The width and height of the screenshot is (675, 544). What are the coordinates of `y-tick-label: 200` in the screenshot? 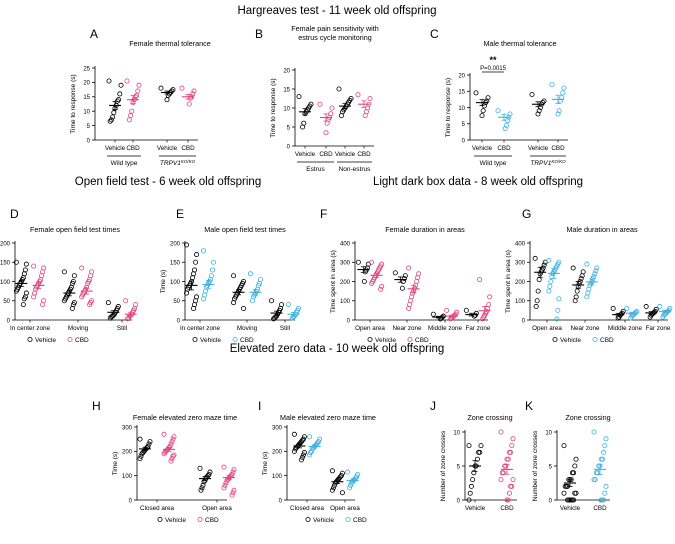 It's located at (345, 283).